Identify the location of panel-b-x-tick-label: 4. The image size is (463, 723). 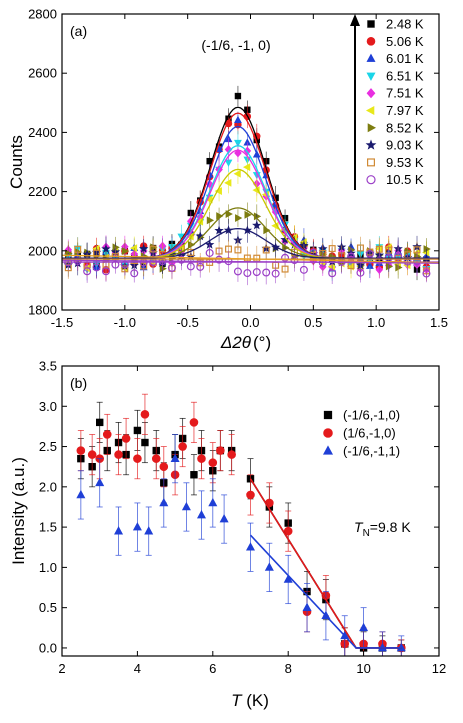
(137, 668).